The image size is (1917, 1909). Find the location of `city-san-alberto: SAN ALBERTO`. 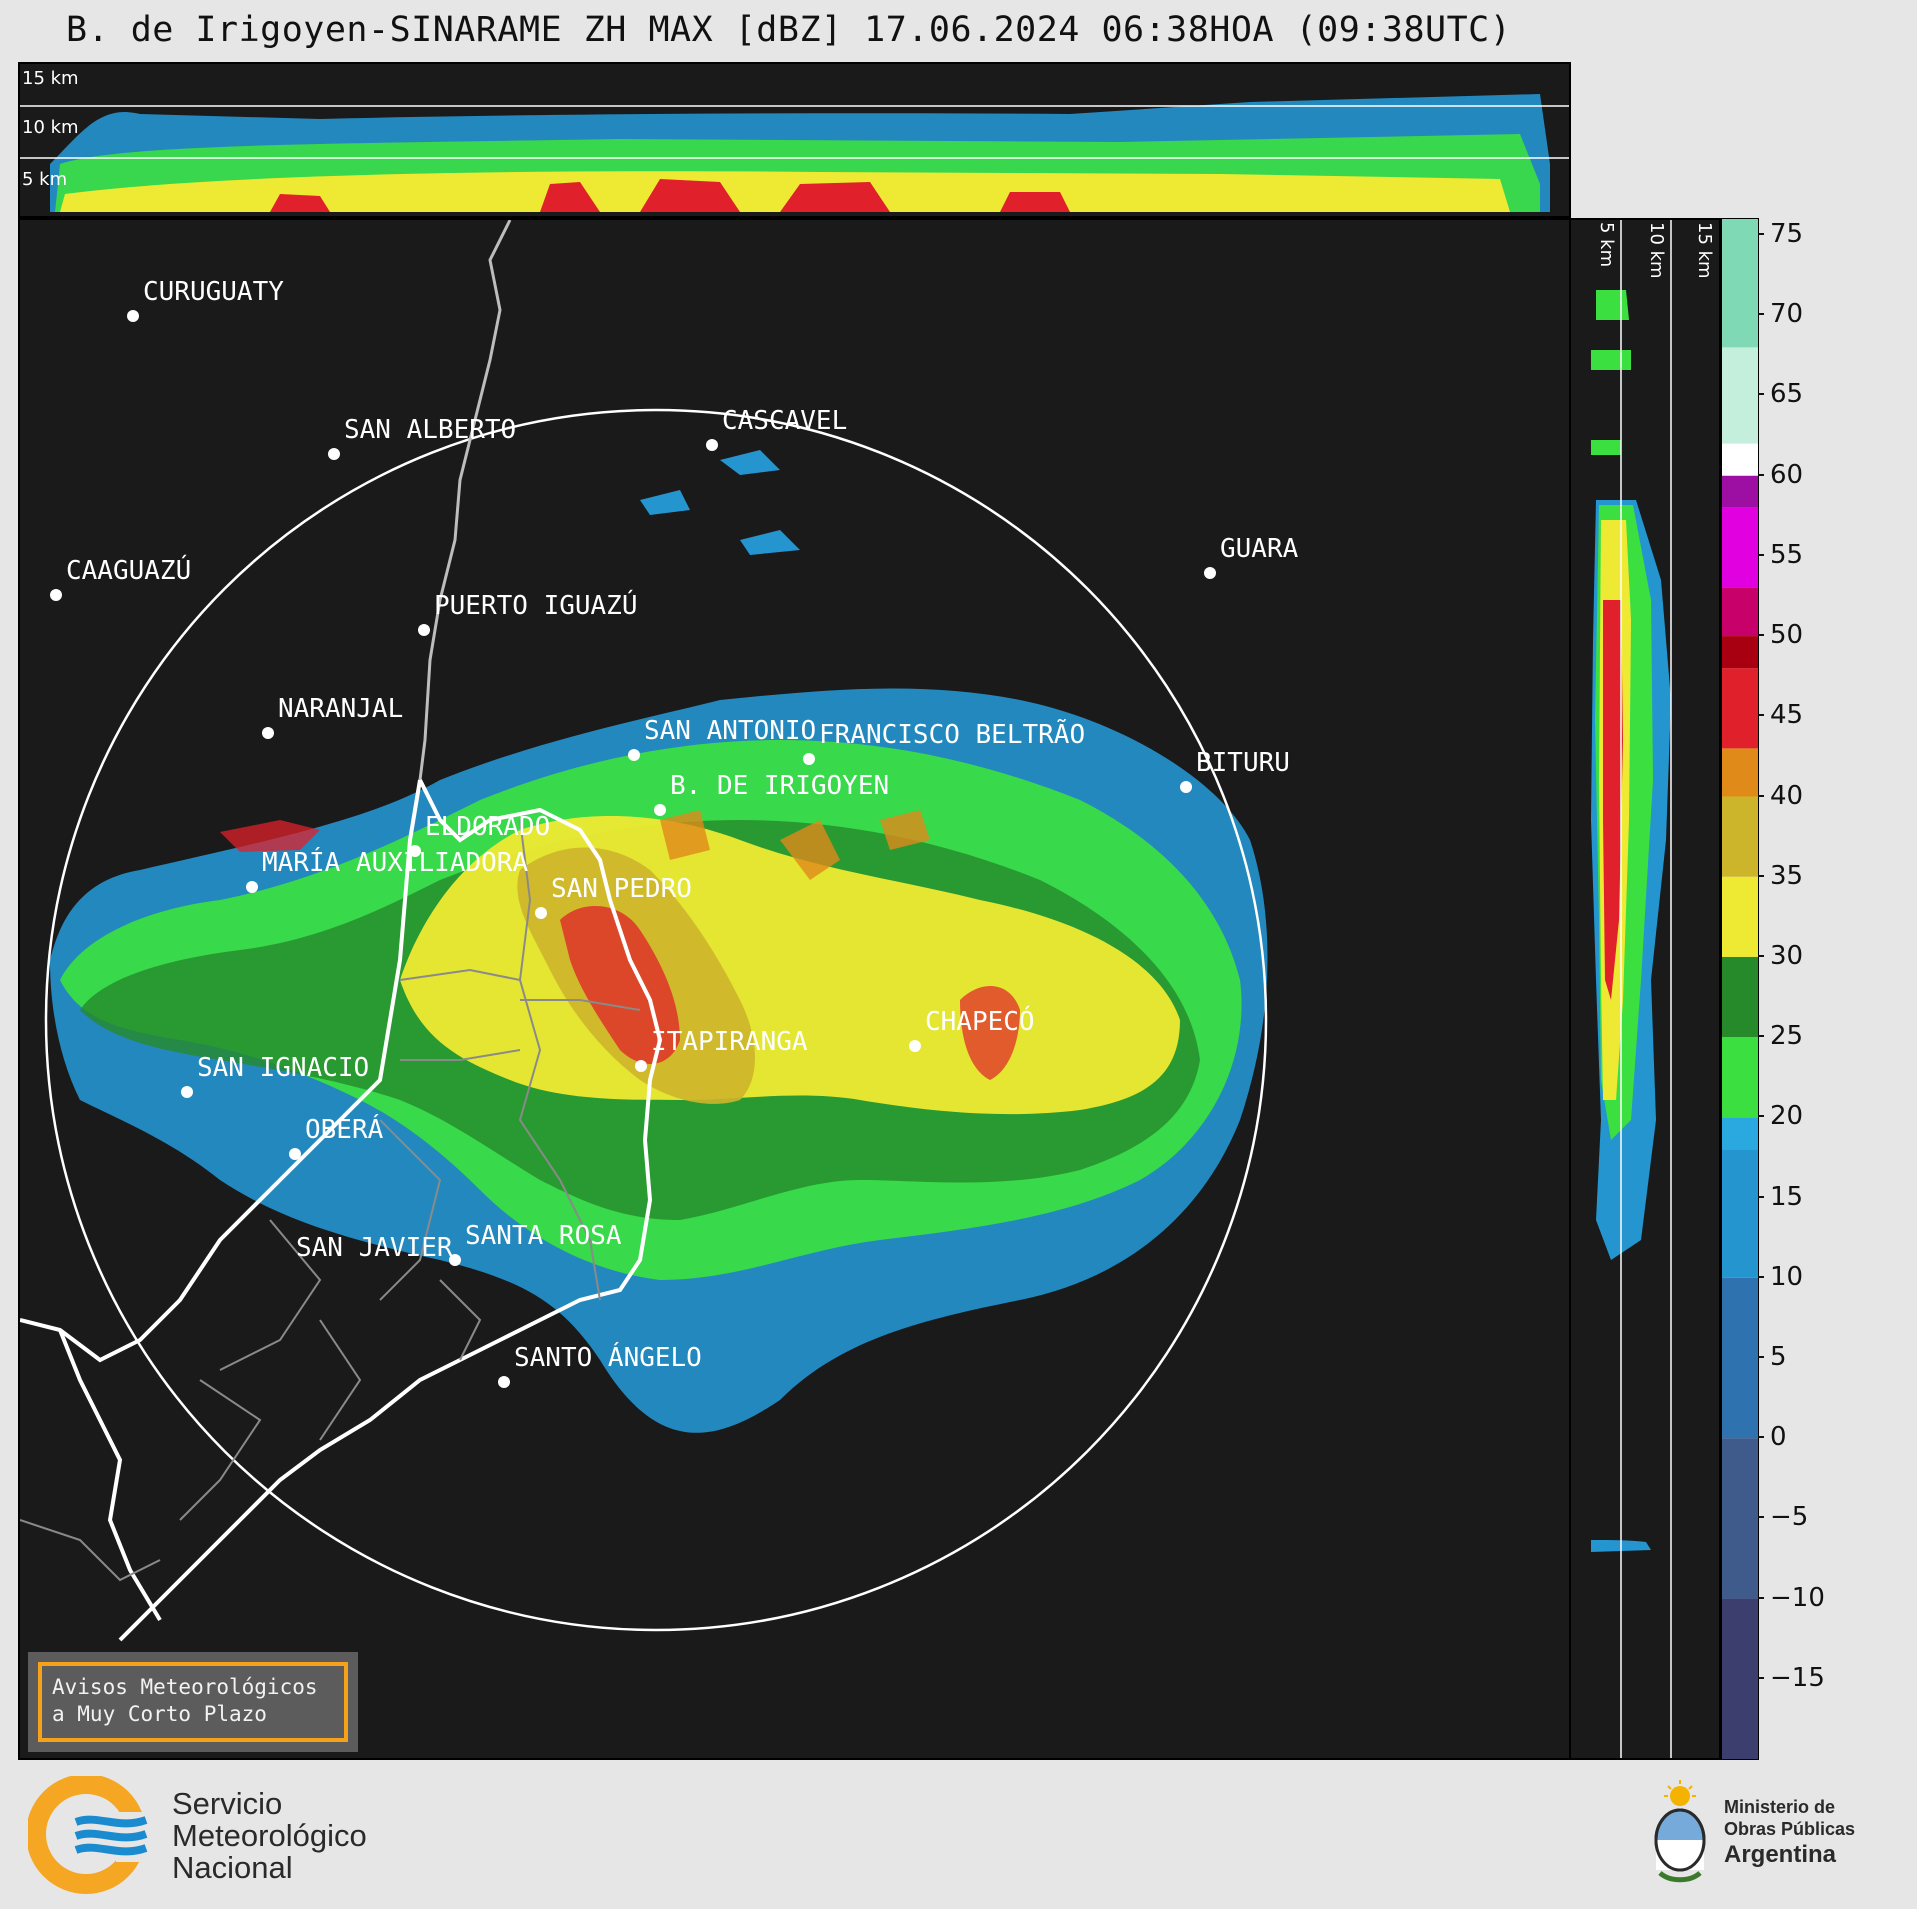

city-san-alberto: SAN ALBERTO is located at coordinates (422, 437).